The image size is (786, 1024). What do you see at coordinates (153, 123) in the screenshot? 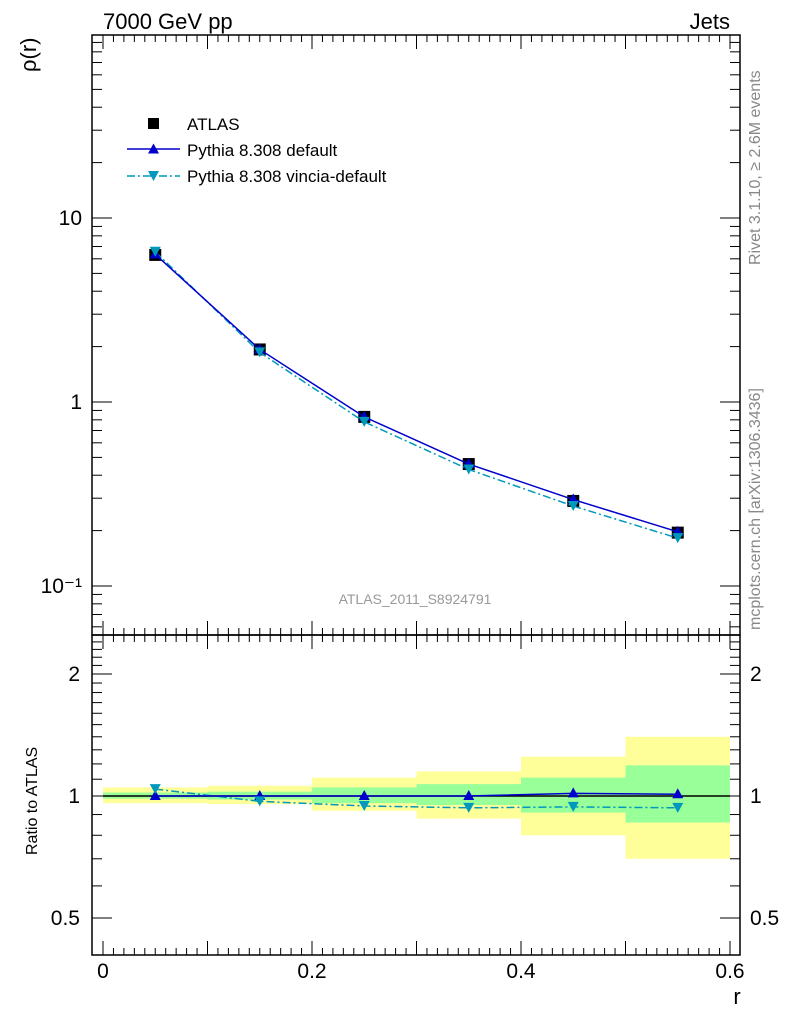
I see `legend-atlas-marker` at bounding box center [153, 123].